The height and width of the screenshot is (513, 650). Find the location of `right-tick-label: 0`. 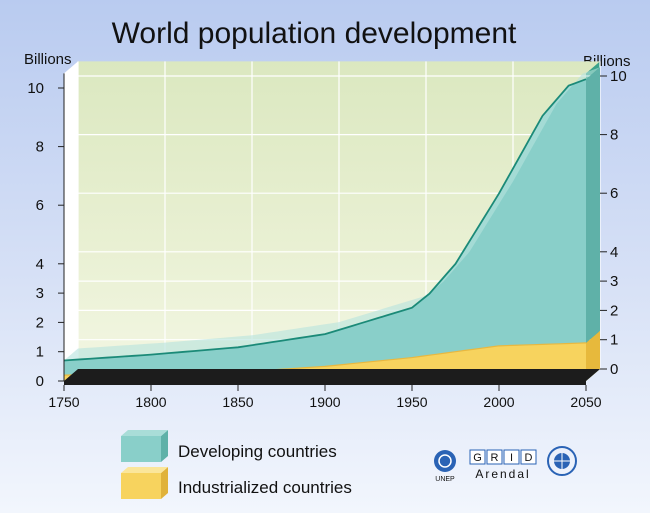

right-tick-label: 0 is located at coordinates (614, 369).